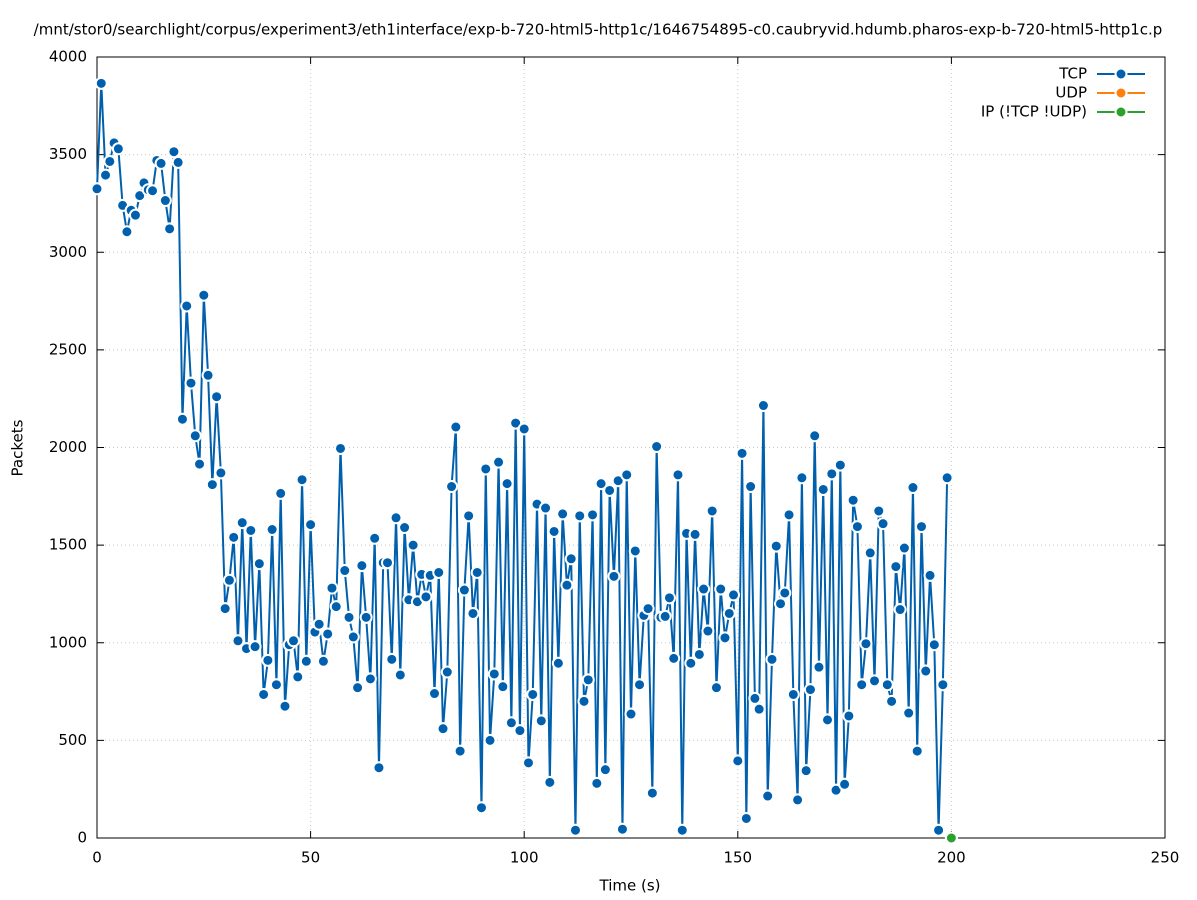 The height and width of the screenshot is (900, 1197). Describe the element at coordinates (1071, 93) in the screenshot. I see `legend-label: UDP` at that location.